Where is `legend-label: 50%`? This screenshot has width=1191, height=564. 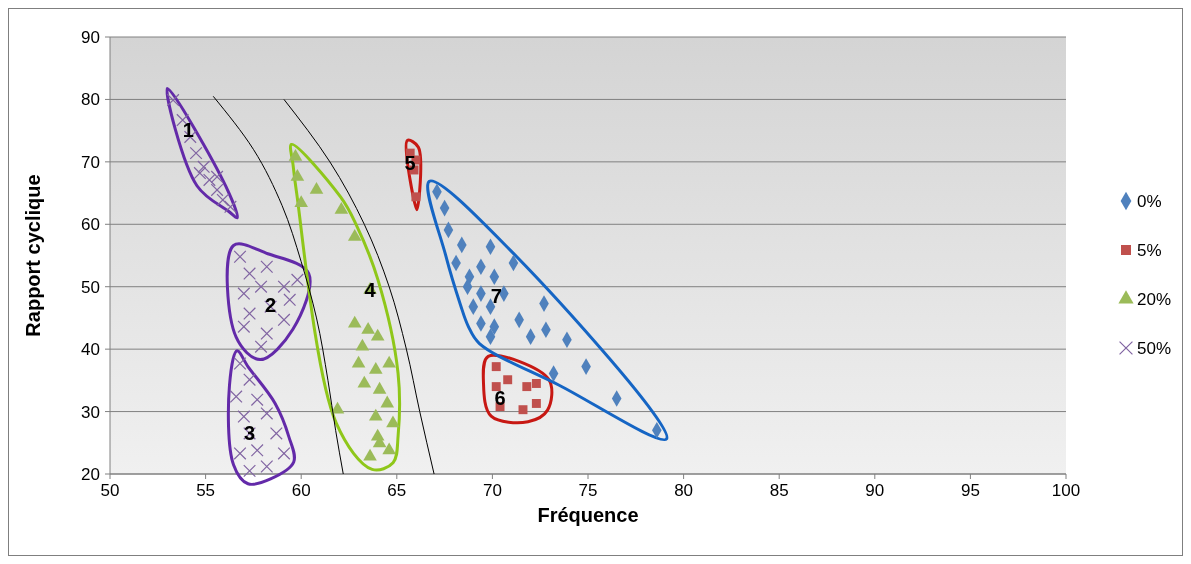
legend-label: 50% is located at coordinates (1154, 348).